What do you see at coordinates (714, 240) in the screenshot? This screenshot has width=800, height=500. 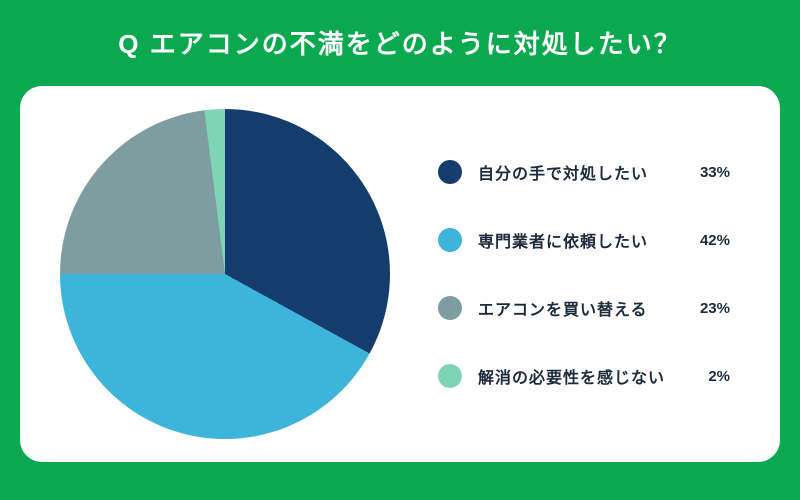 I see `legend-value: 42%` at bounding box center [714, 240].